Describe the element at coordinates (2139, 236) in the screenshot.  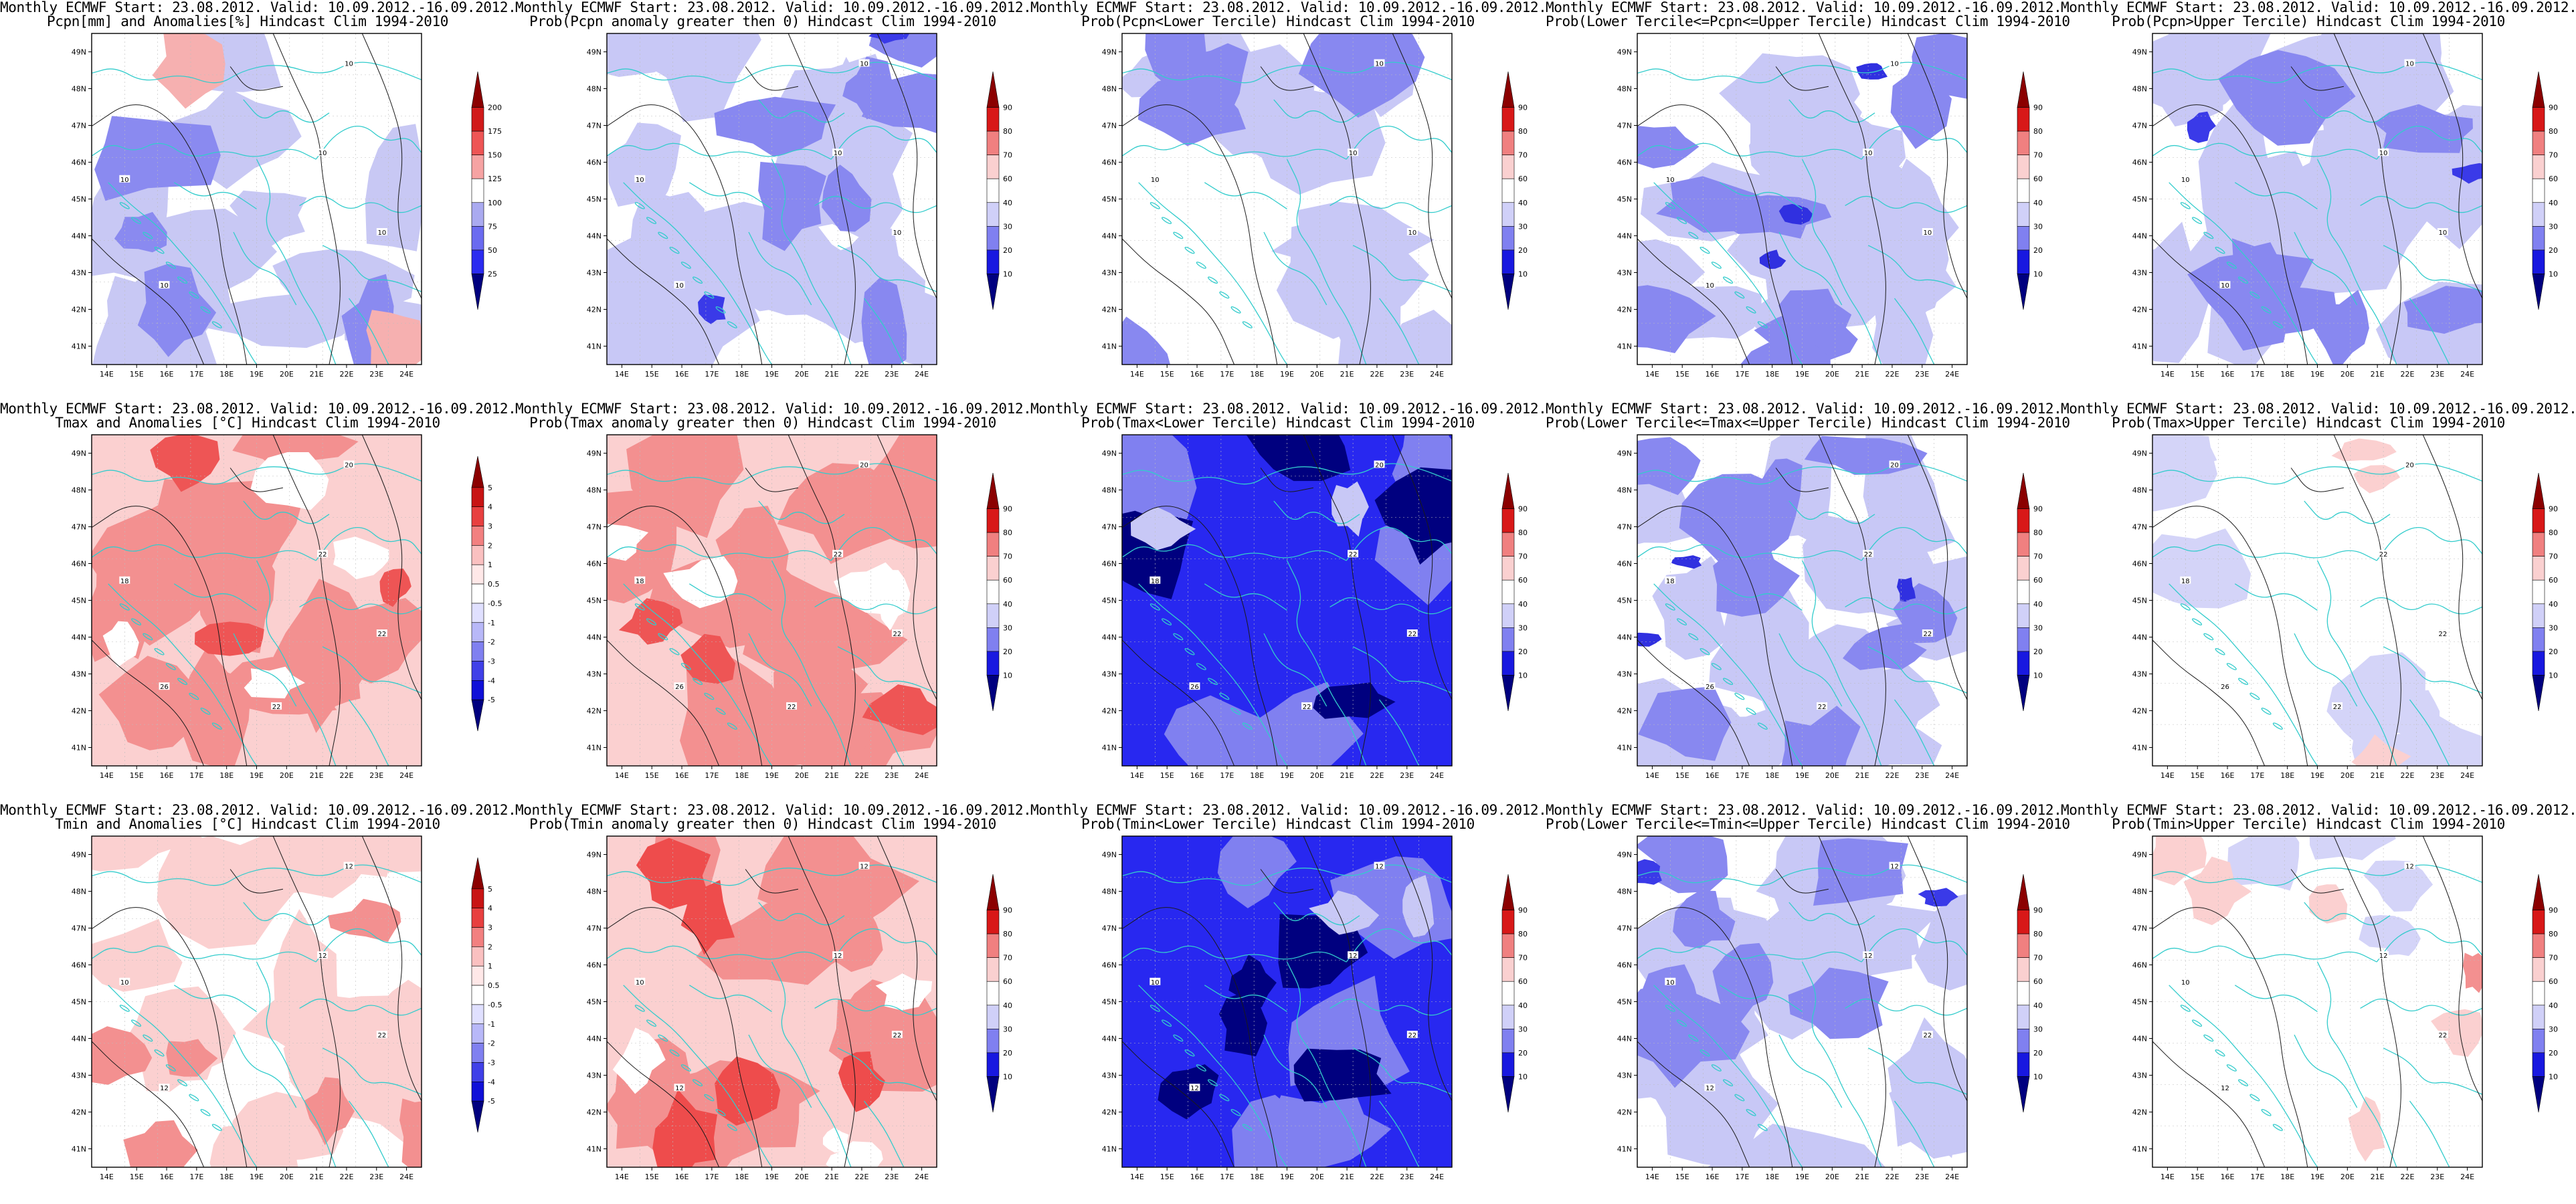
I see `lat-tick-label: 44N` at that location.